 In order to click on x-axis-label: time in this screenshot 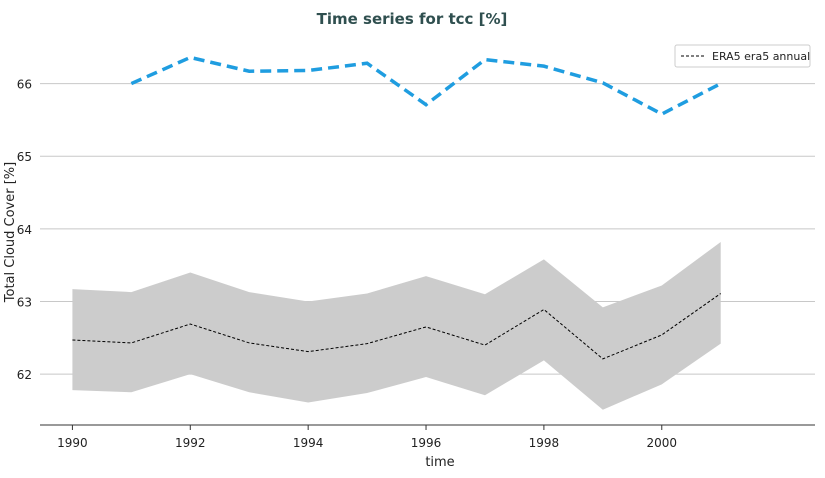, I will do `click(439, 462)`.